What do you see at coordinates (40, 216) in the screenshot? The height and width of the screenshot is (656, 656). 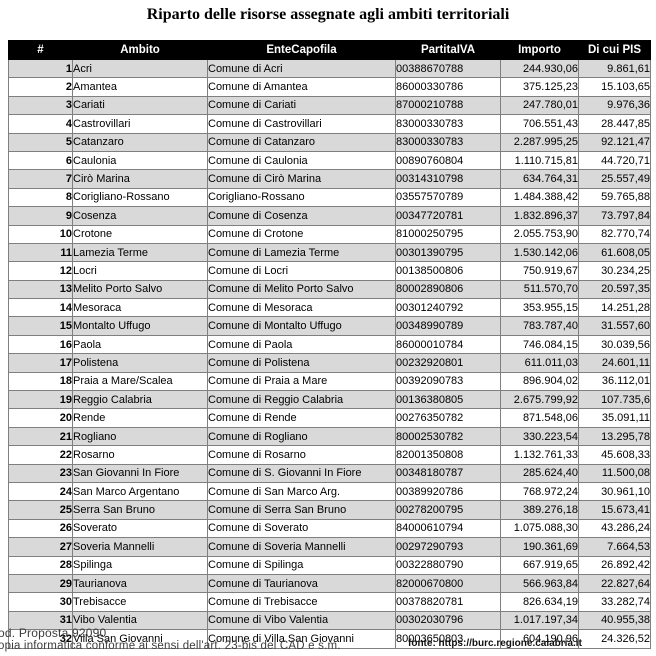 I see `cell-number: 9` at bounding box center [40, 216].